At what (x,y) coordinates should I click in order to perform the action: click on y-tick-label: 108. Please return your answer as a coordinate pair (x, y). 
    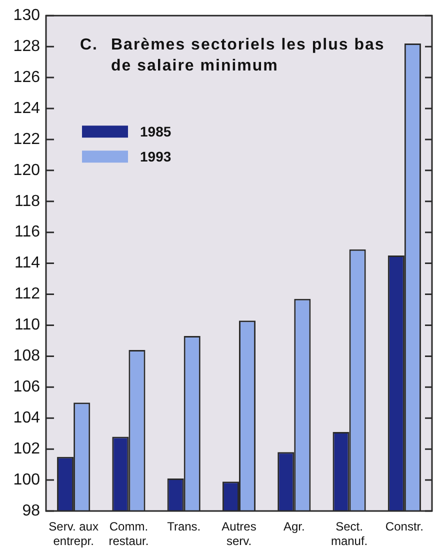
    Looking at the image, I should click on (26, 356).